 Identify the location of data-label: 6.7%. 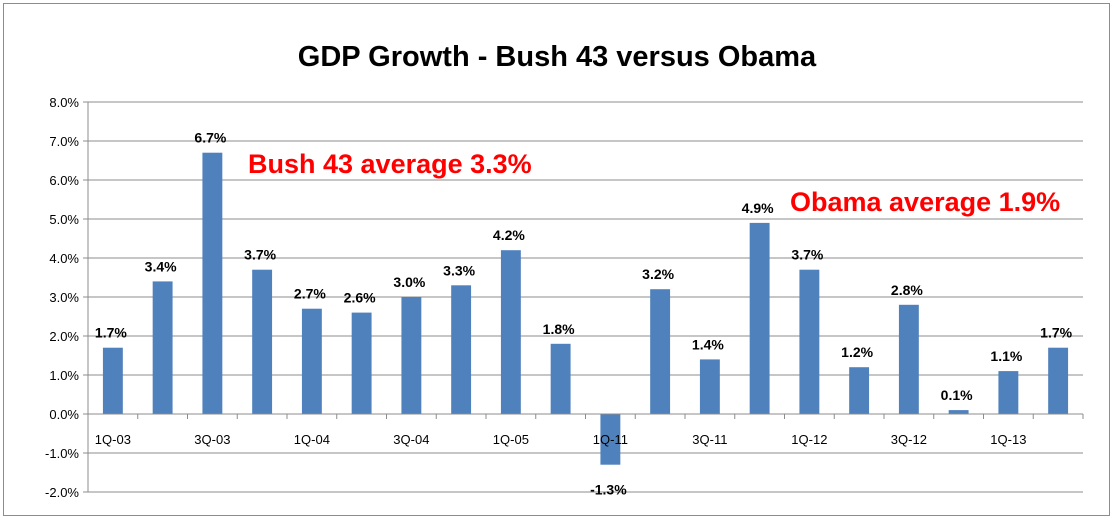
(210, 138).